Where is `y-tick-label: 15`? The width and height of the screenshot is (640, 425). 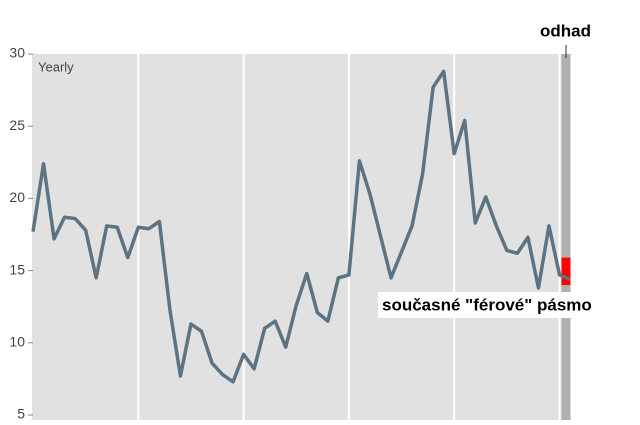 y-tick-label: 15 is located at coordinates (17, 269).